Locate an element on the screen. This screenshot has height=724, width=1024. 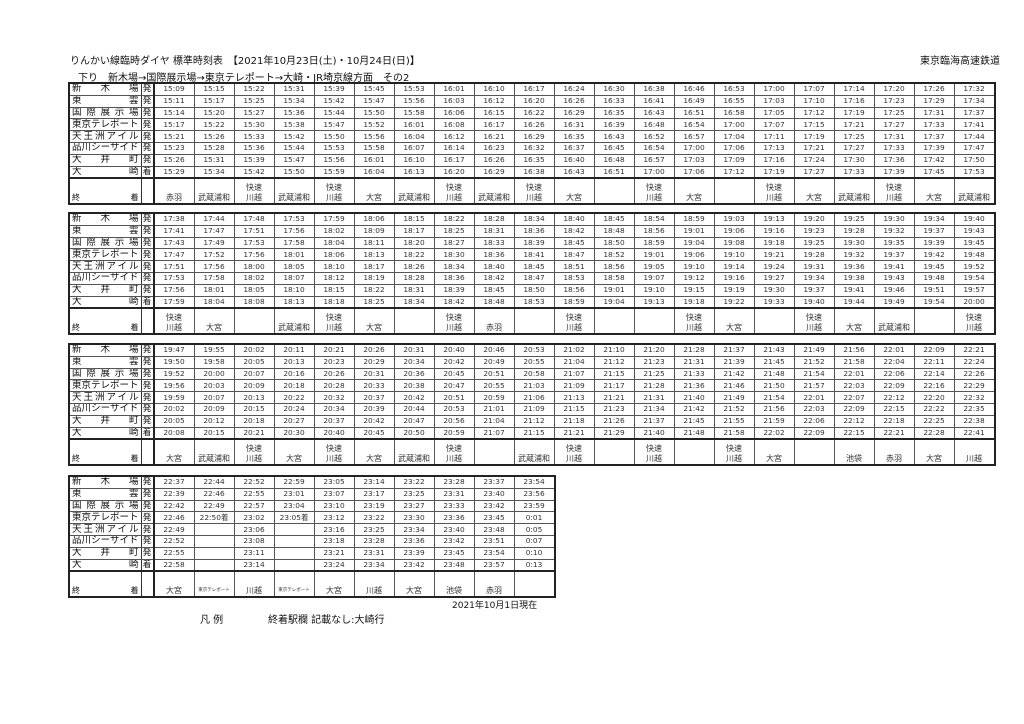
time-cell: 19:25 is located at coordinates (854, 219).